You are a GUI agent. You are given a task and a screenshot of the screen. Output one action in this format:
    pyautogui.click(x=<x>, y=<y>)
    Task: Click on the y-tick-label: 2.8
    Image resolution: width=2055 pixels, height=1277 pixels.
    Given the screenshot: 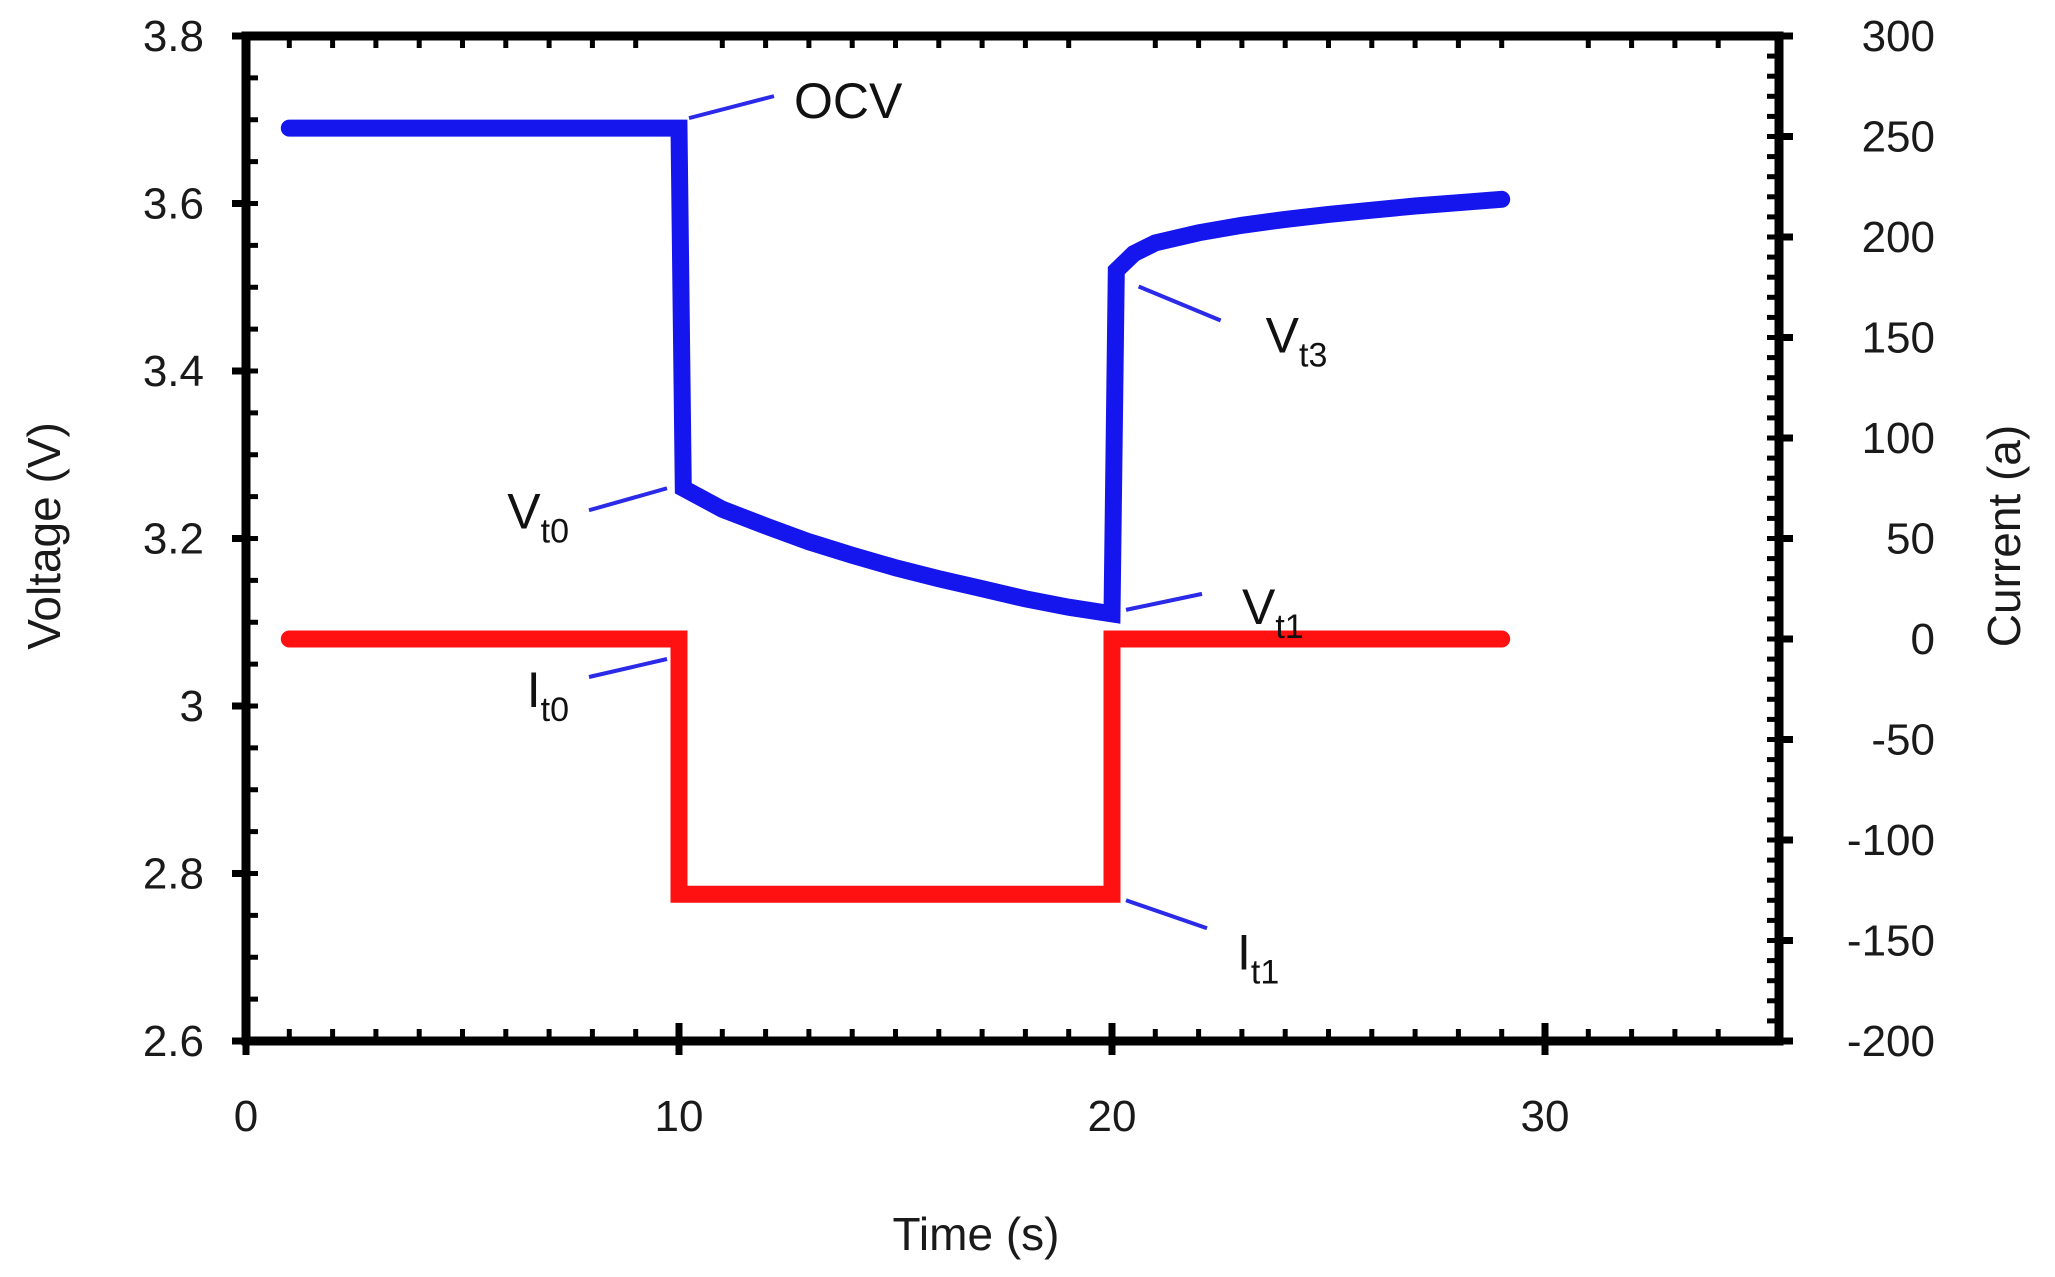 What is the action you would take?
    pyautogui.click(x=173, y=874)
    